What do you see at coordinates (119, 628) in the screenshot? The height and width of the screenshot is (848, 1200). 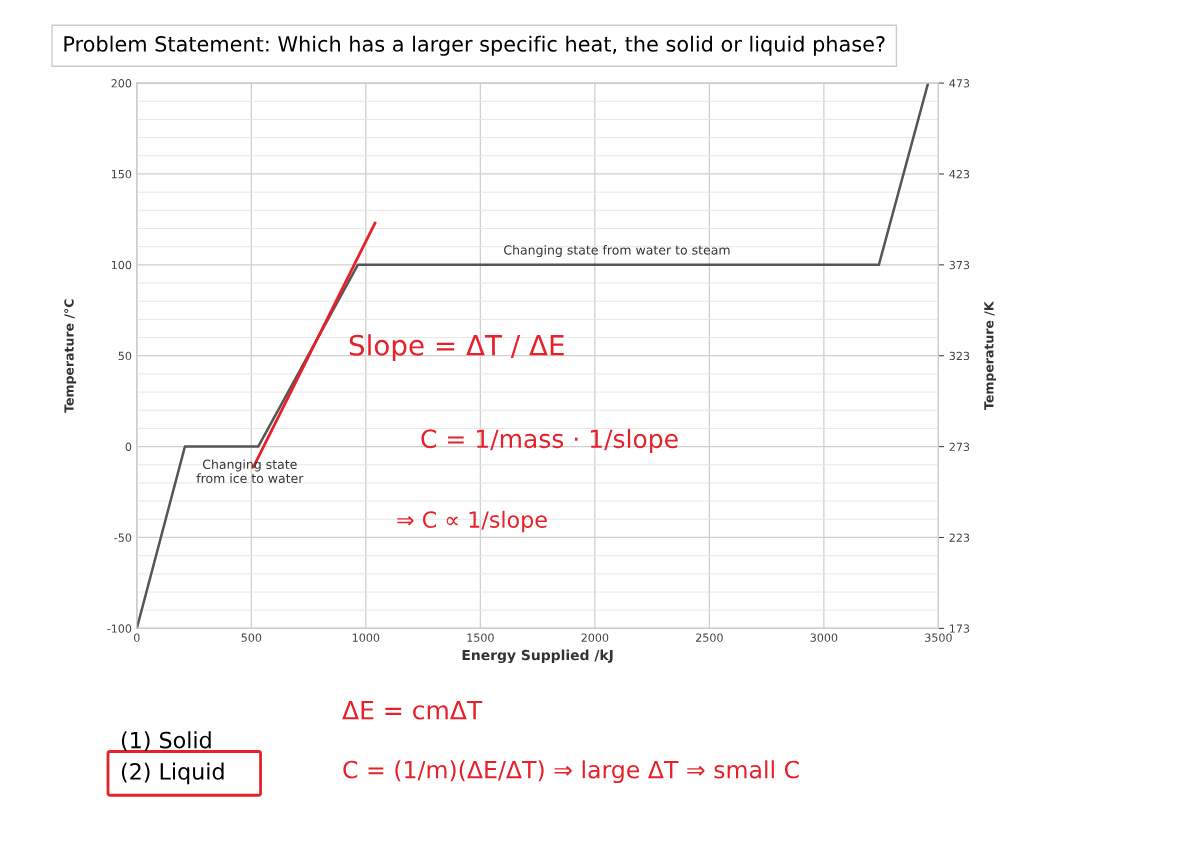 I see `y-tick-label: -100` at bounding box center [119, 628].